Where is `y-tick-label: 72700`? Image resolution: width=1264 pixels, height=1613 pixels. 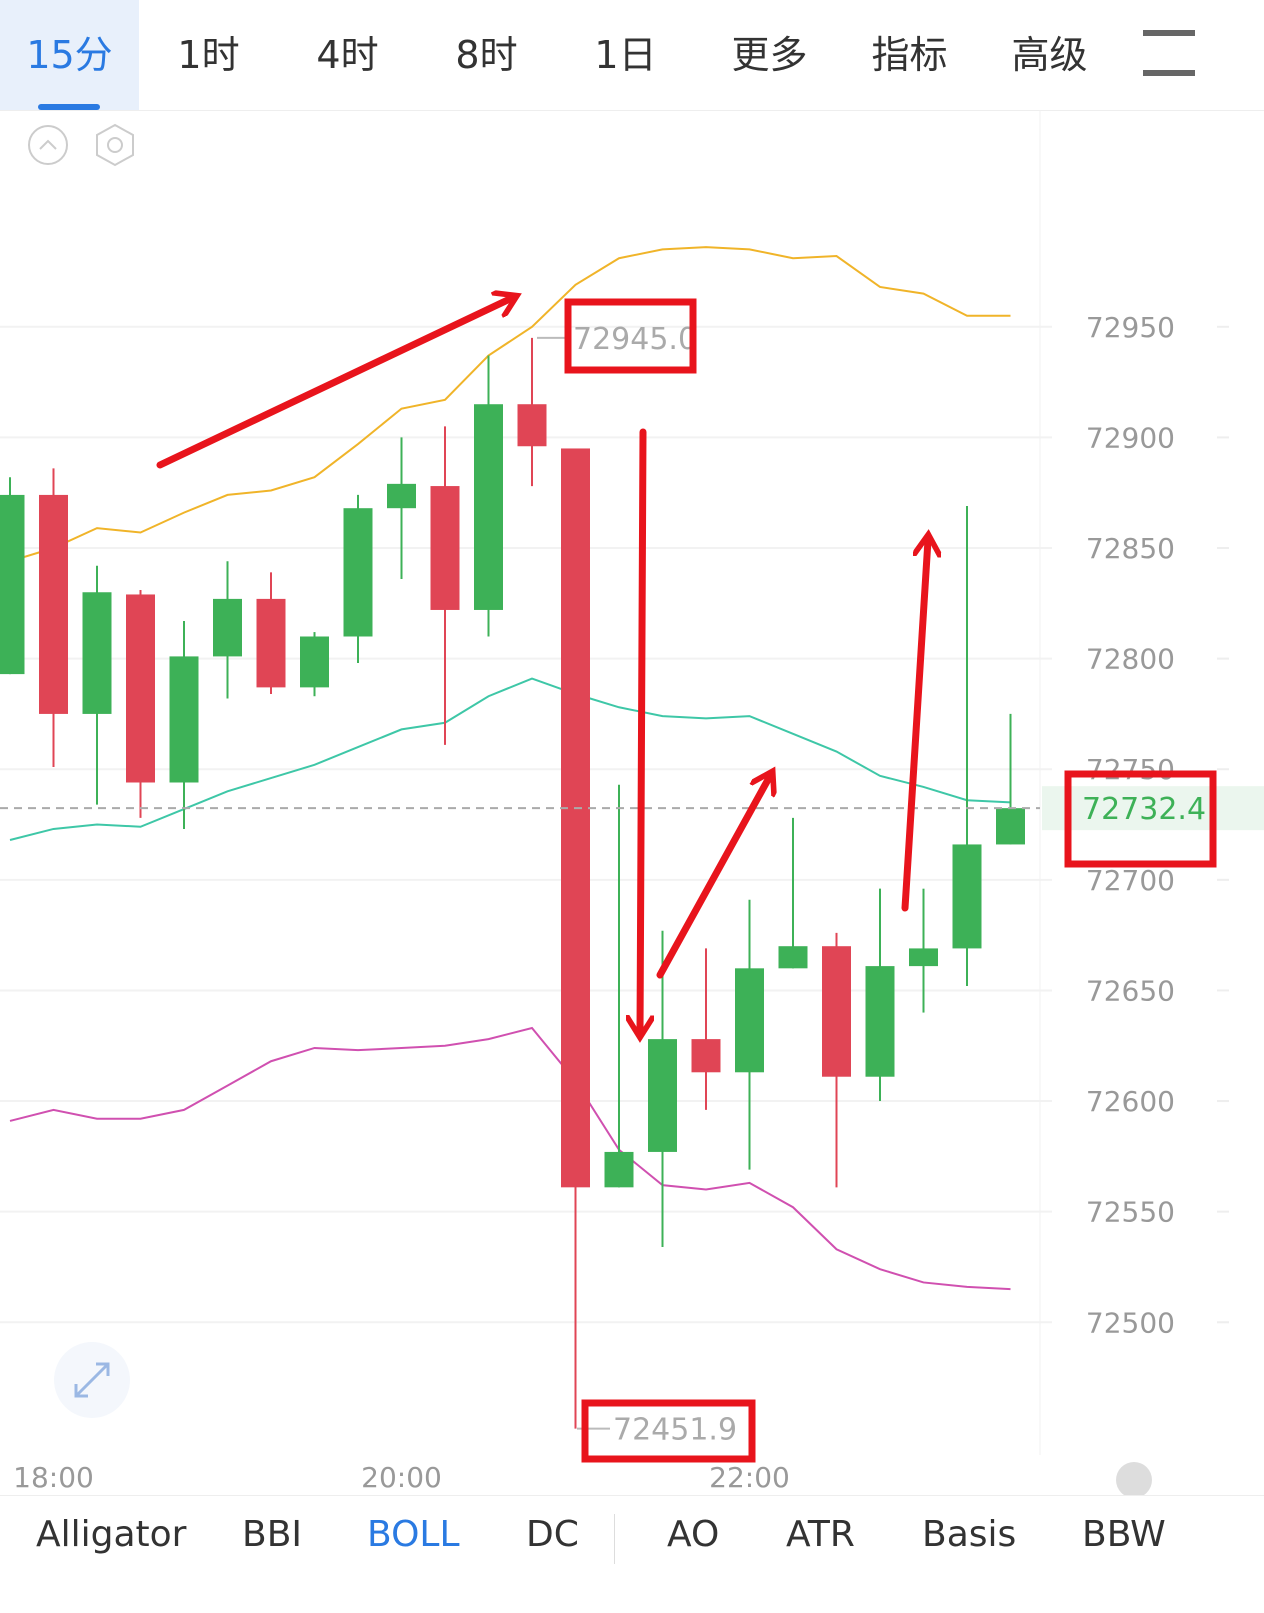
y-tick-label: 72700 is located at coordinates (1130, 880).